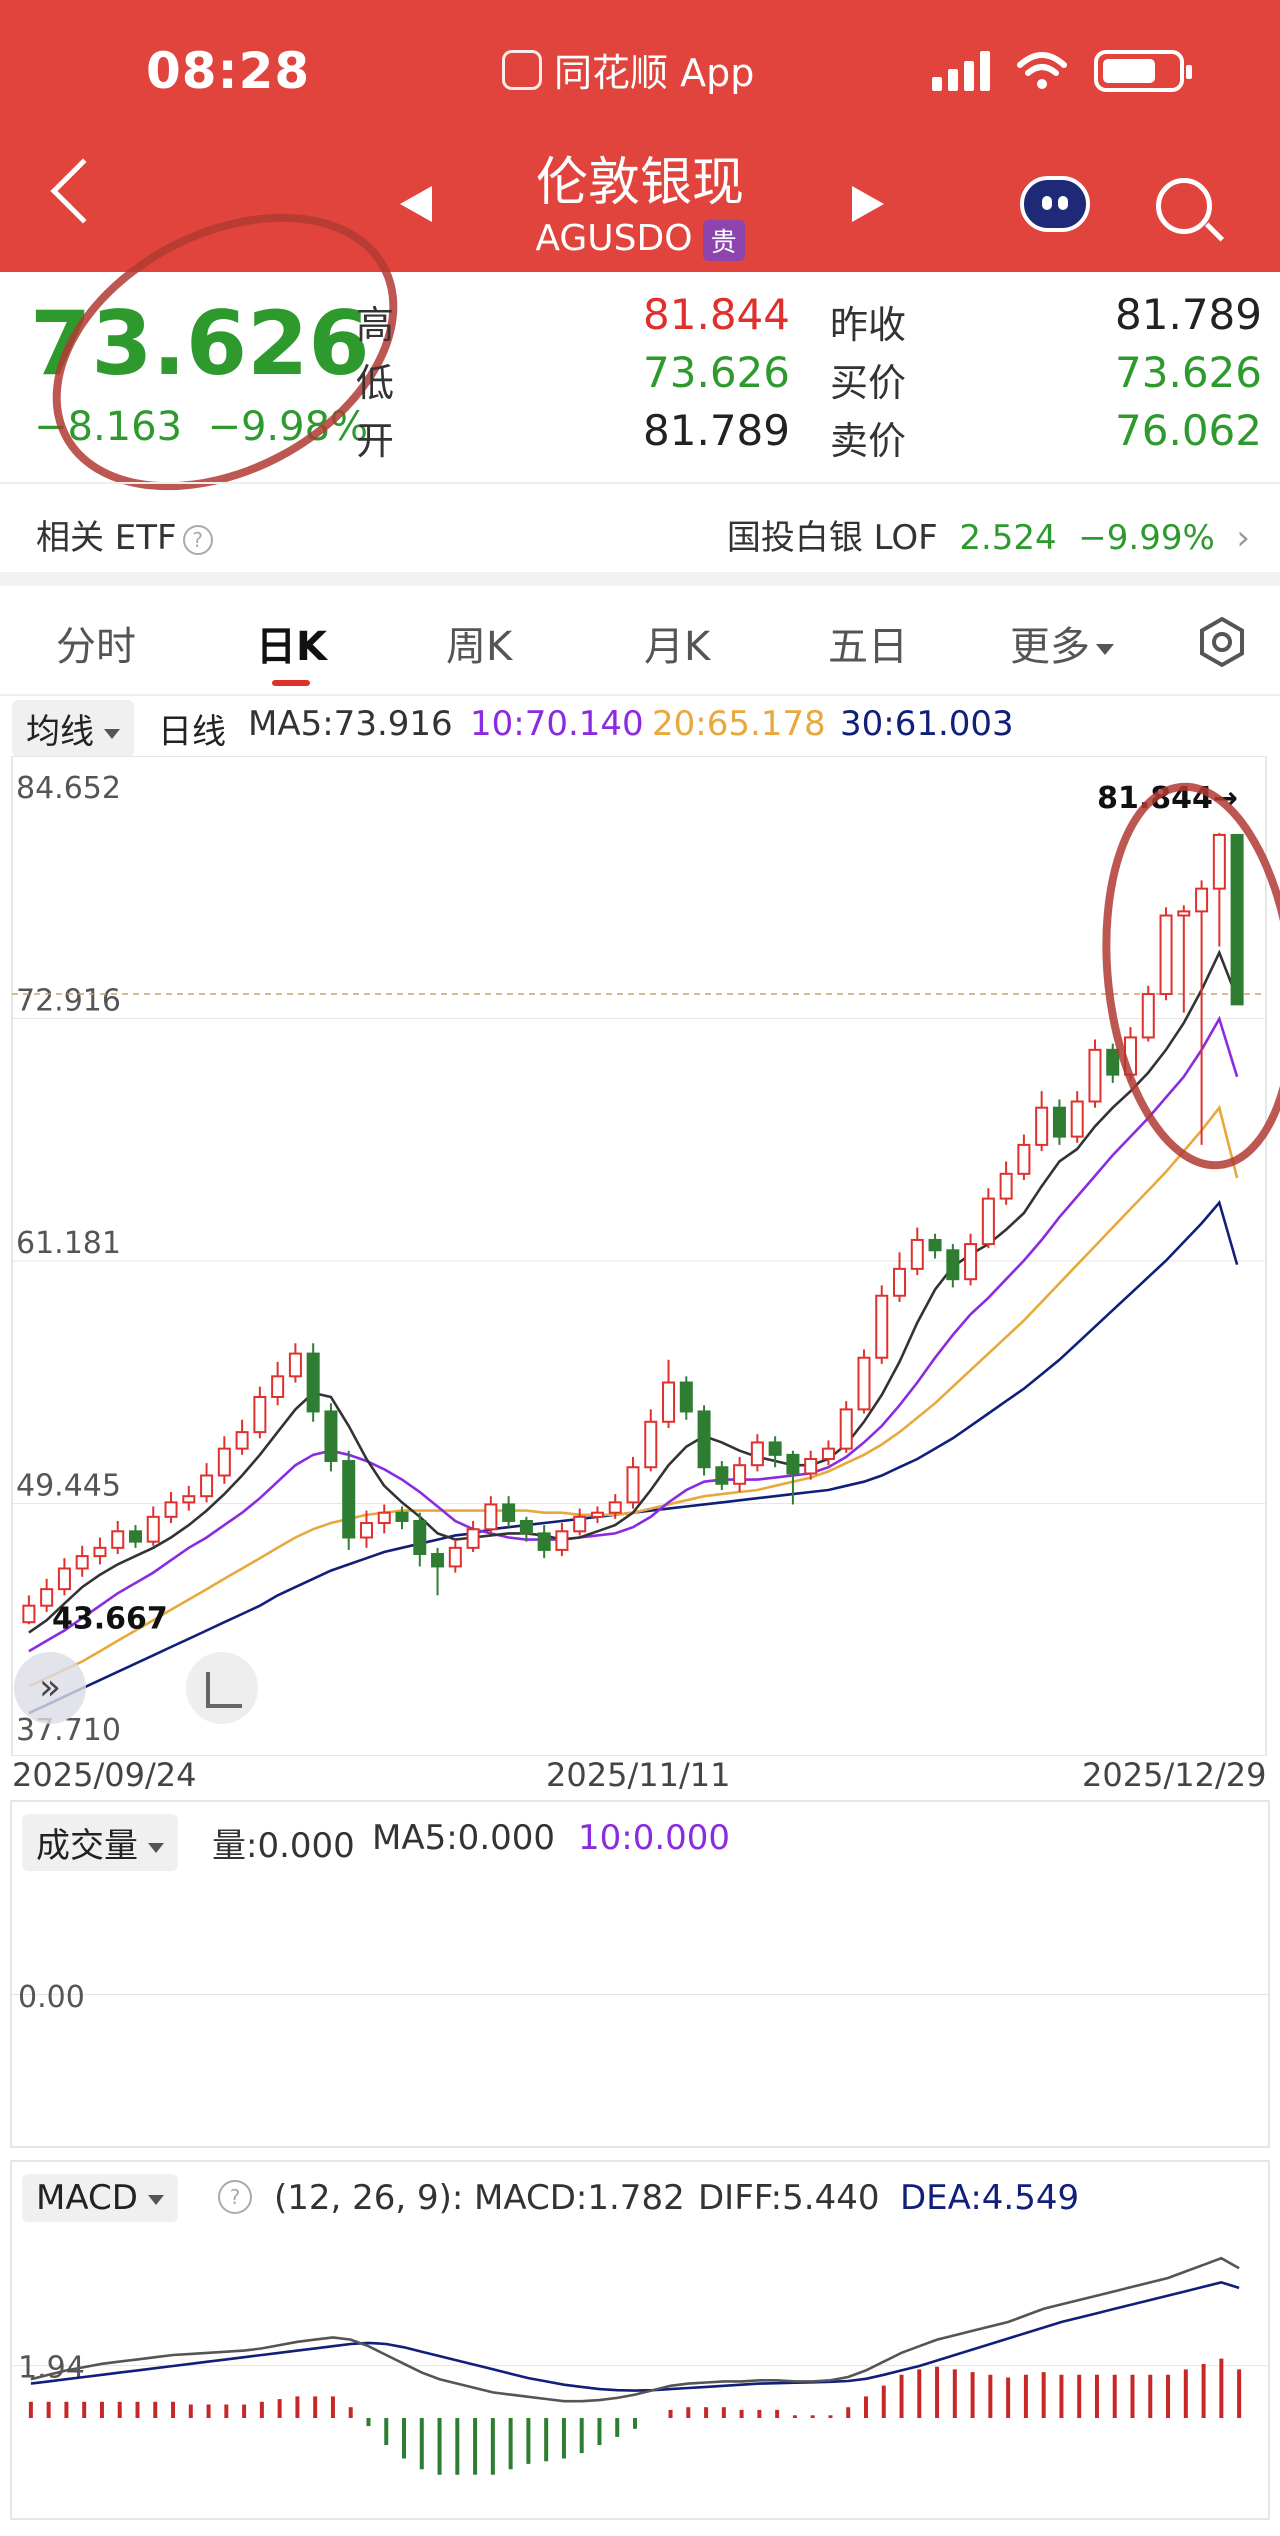 The width and height of the screenshot is (1280, 2536). What do you see at coordinates (200, 343) in the screenshot?
I see `last-price: 73.626` at bounding box center [200, 343].